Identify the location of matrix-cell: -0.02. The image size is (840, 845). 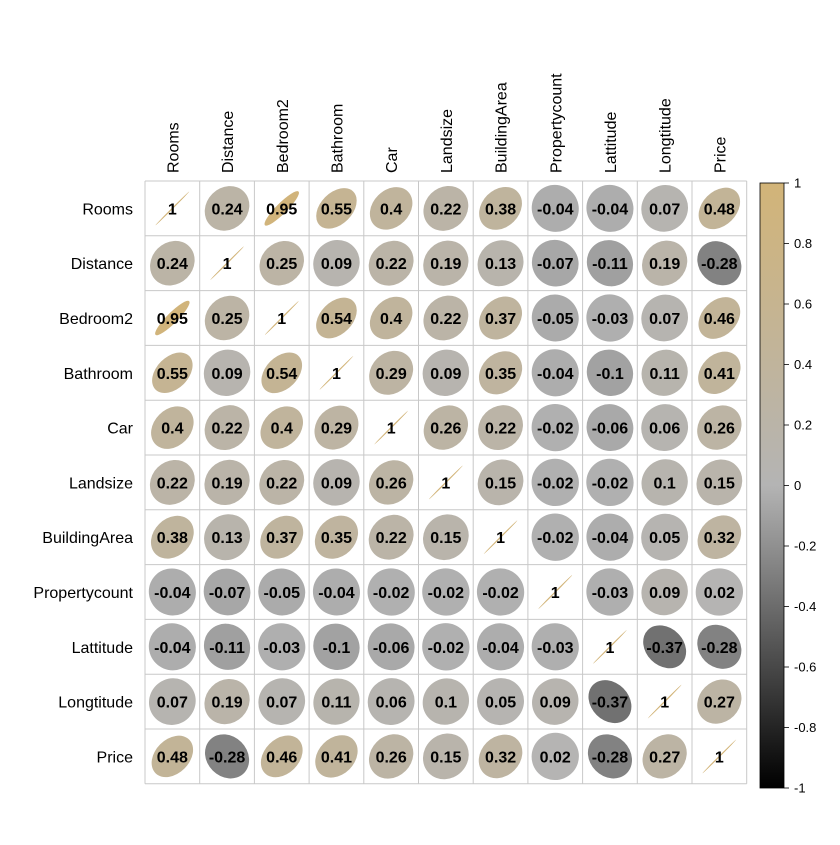
(555, 427).